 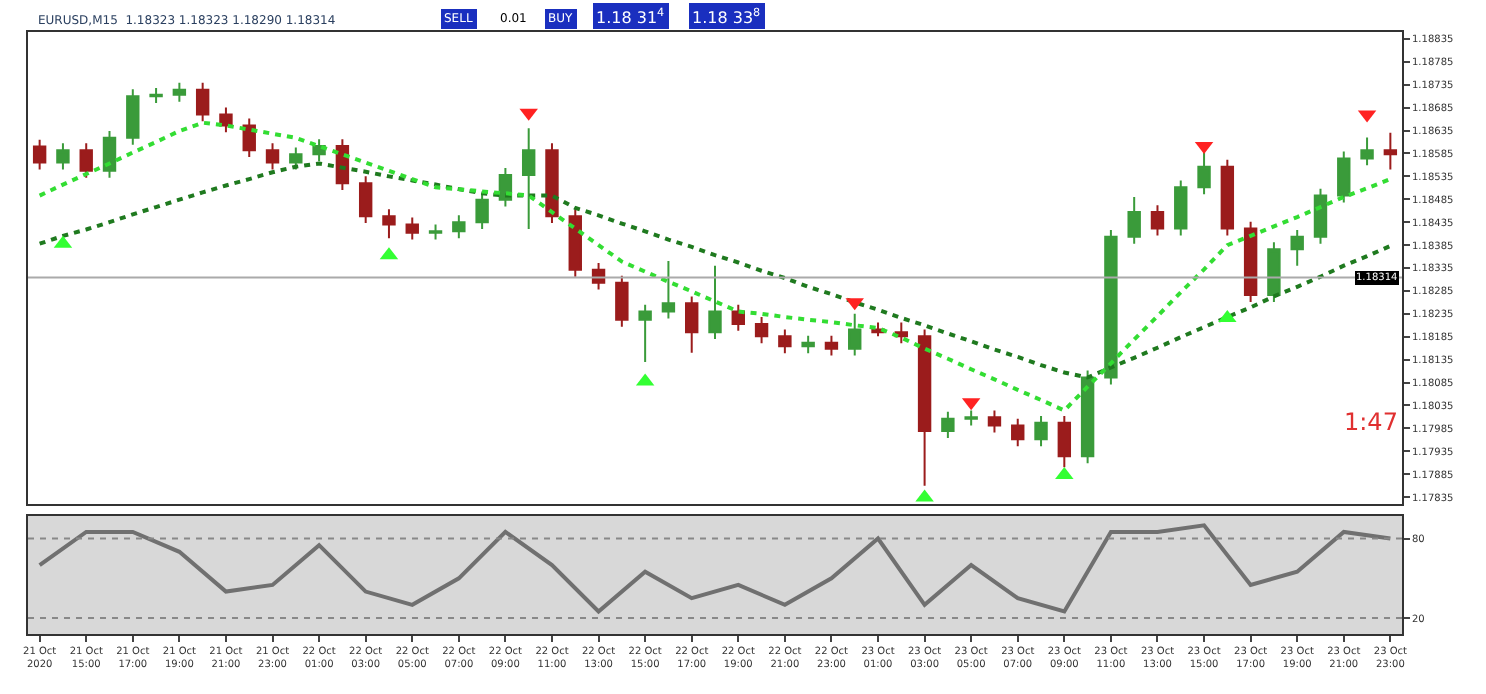 I want to click on text: 1.18 33$^{8}$, so click(x=727, y=16).